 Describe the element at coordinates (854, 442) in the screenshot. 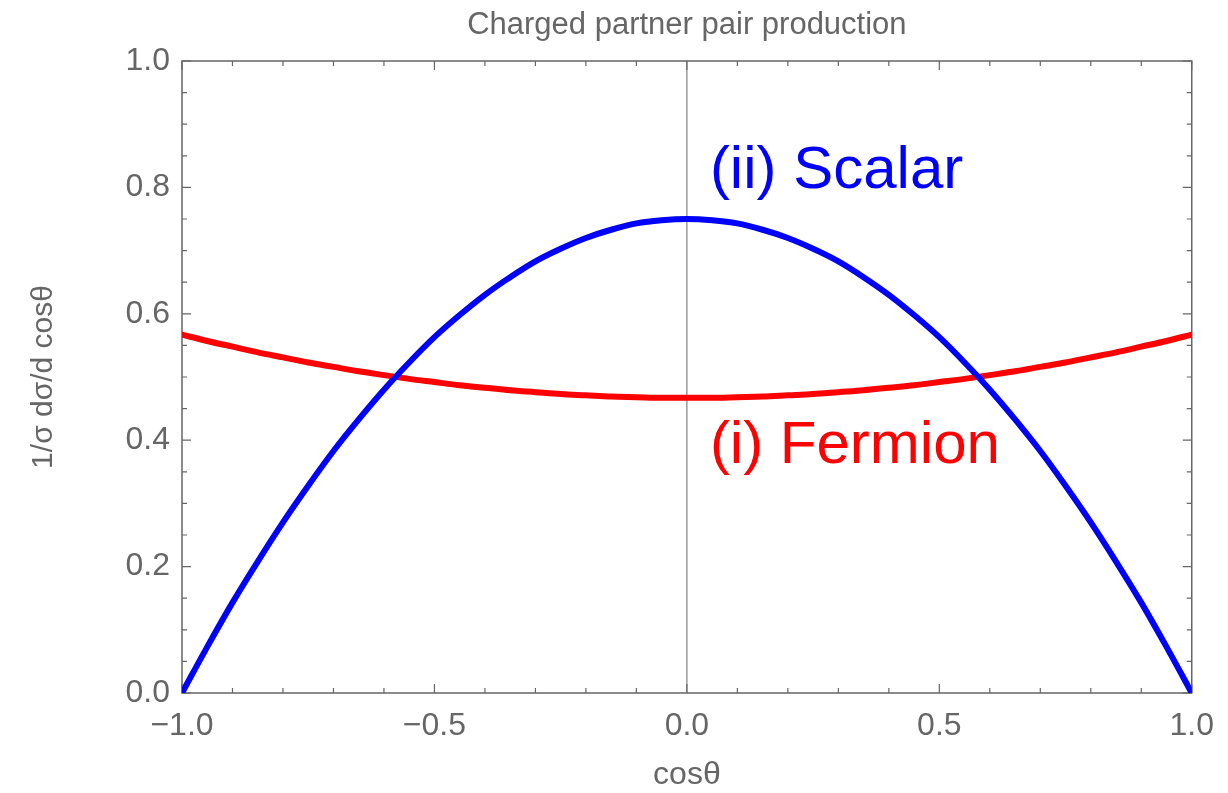

I see `series-label: (i) Fermion` at that location.